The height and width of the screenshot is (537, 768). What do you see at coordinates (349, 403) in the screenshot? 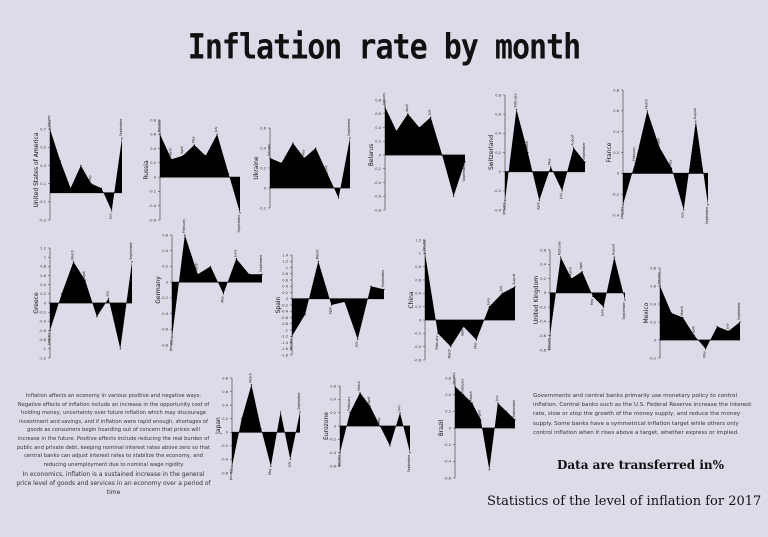
I see `month-label: February` at bounding box center [349, 403].